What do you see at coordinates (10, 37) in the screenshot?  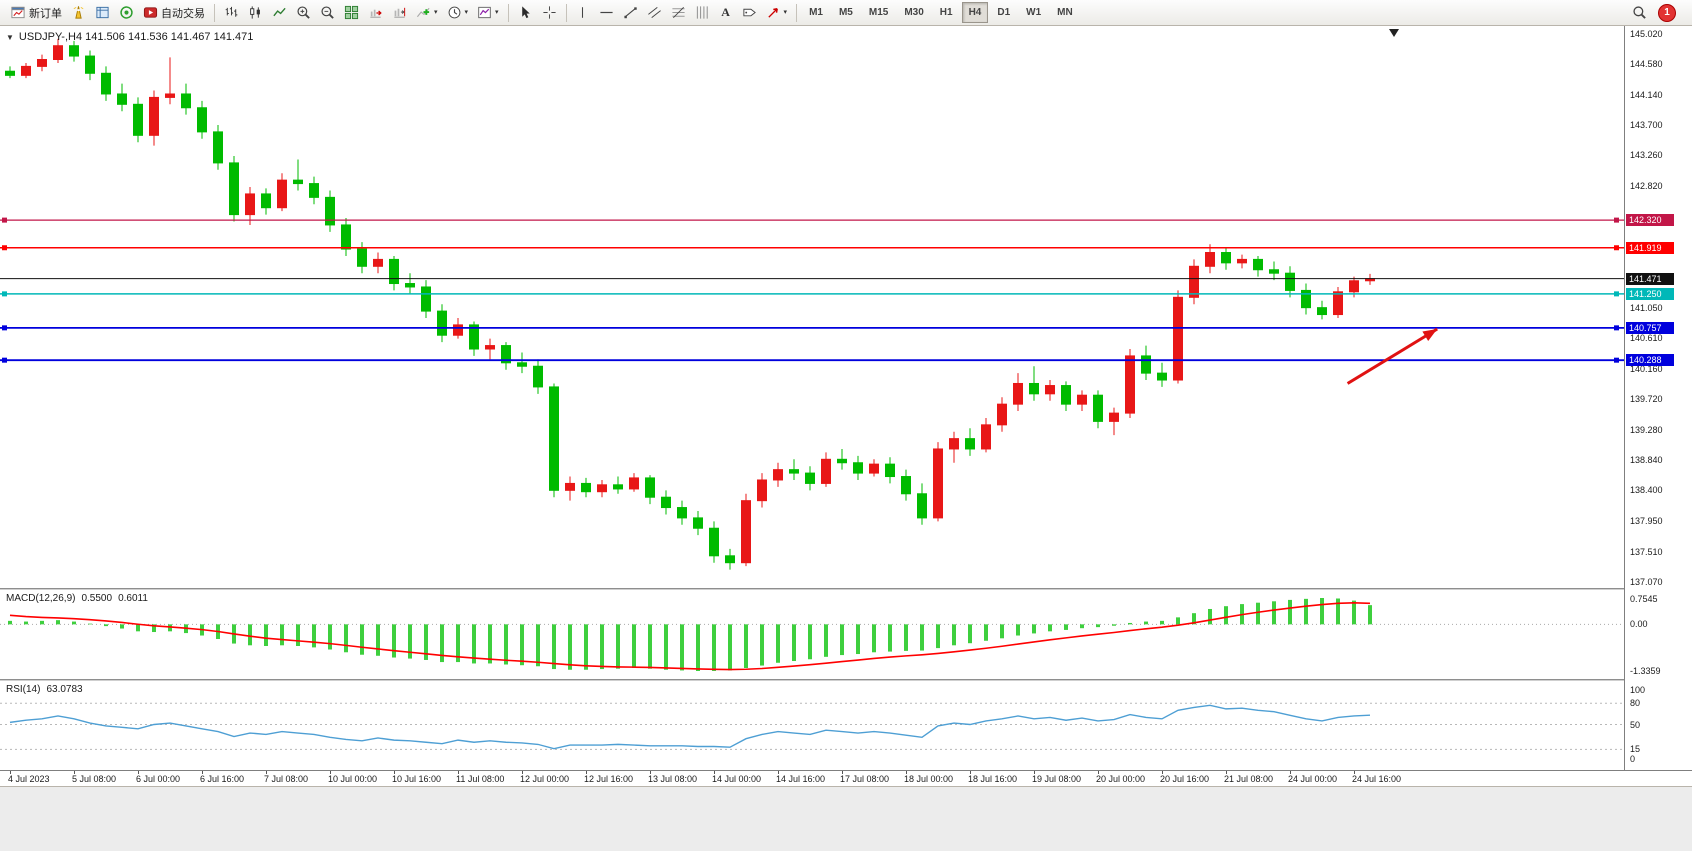 I see `one-click-trading-toggle: ▼` at bounding box center [10, 37].